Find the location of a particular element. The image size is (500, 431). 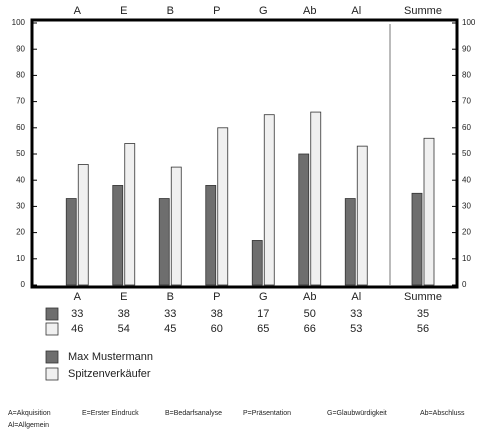

y-tick-label: 0 is located at coordinates (23, 284).